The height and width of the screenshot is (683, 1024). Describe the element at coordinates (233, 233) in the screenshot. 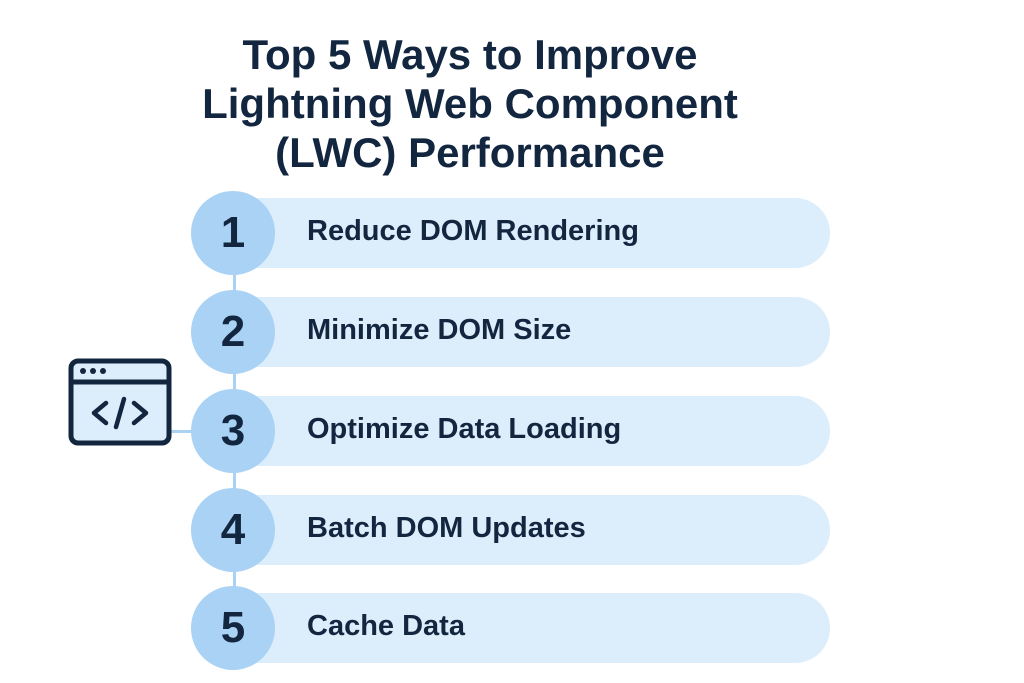

I see `step-number: 1` at that location.